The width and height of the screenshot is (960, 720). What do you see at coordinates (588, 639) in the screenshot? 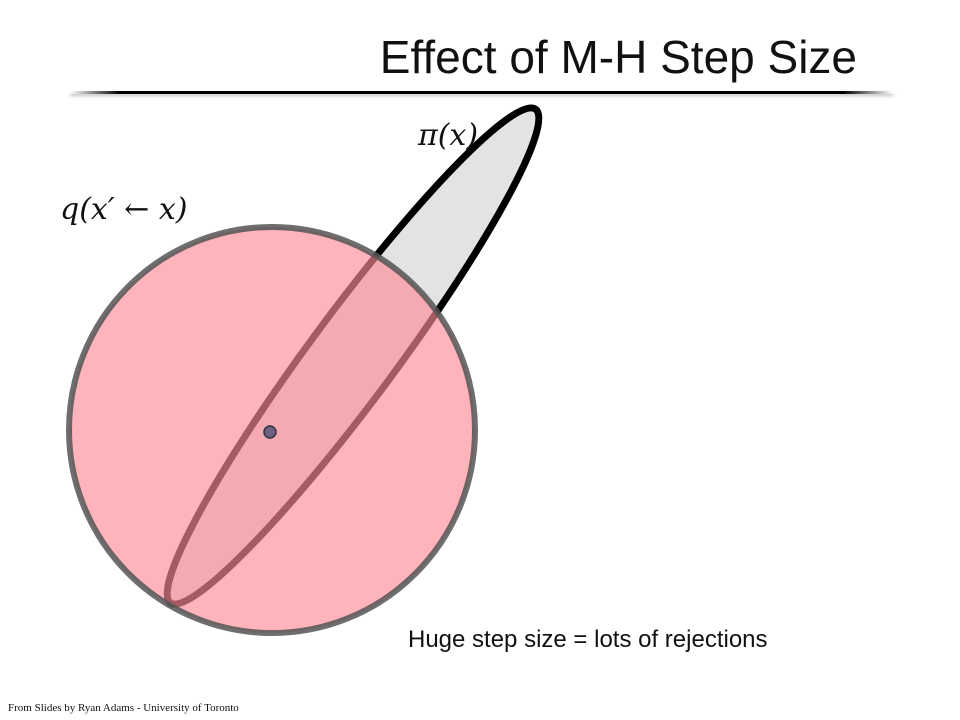
I see `slide-caption: Huge step size = lots of rejections` at bounding box center [588, 639].